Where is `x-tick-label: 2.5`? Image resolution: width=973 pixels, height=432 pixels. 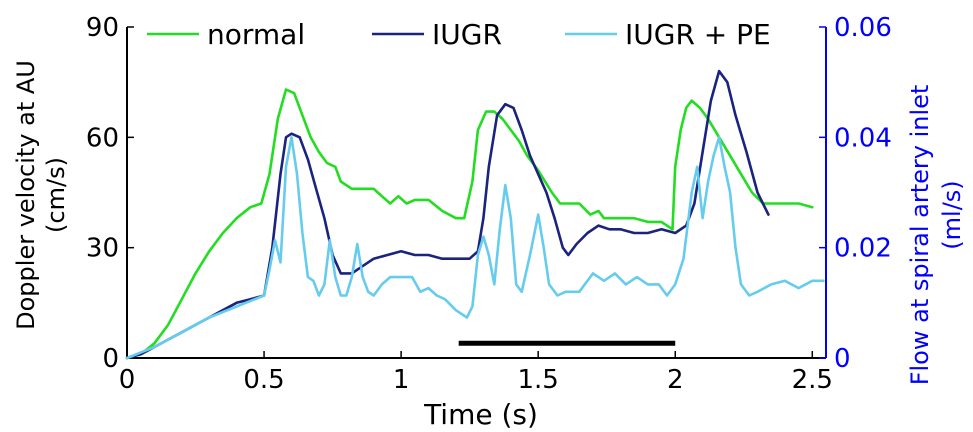
x-tick-label: 2.5 is located at coordinates (812, 380).